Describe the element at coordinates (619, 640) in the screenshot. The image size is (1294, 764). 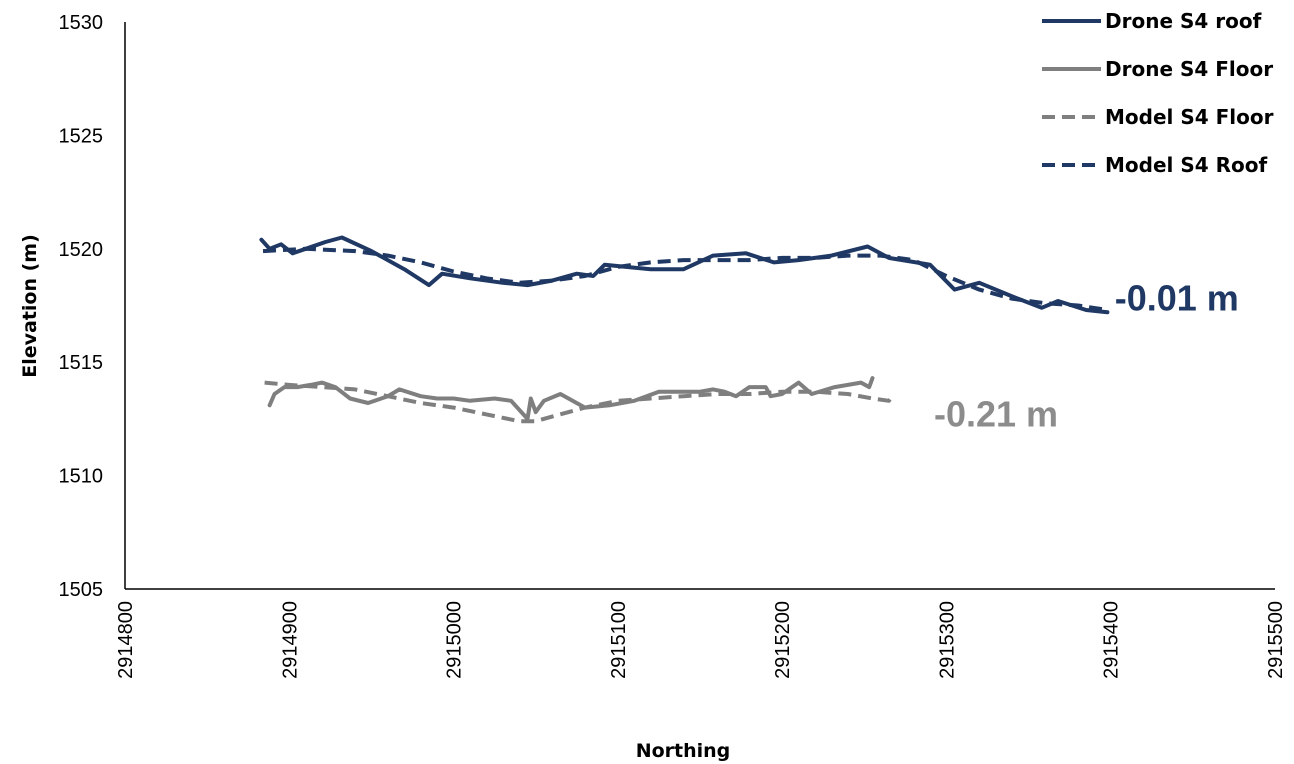
I see `x-tick-label: 2915100` at that location.